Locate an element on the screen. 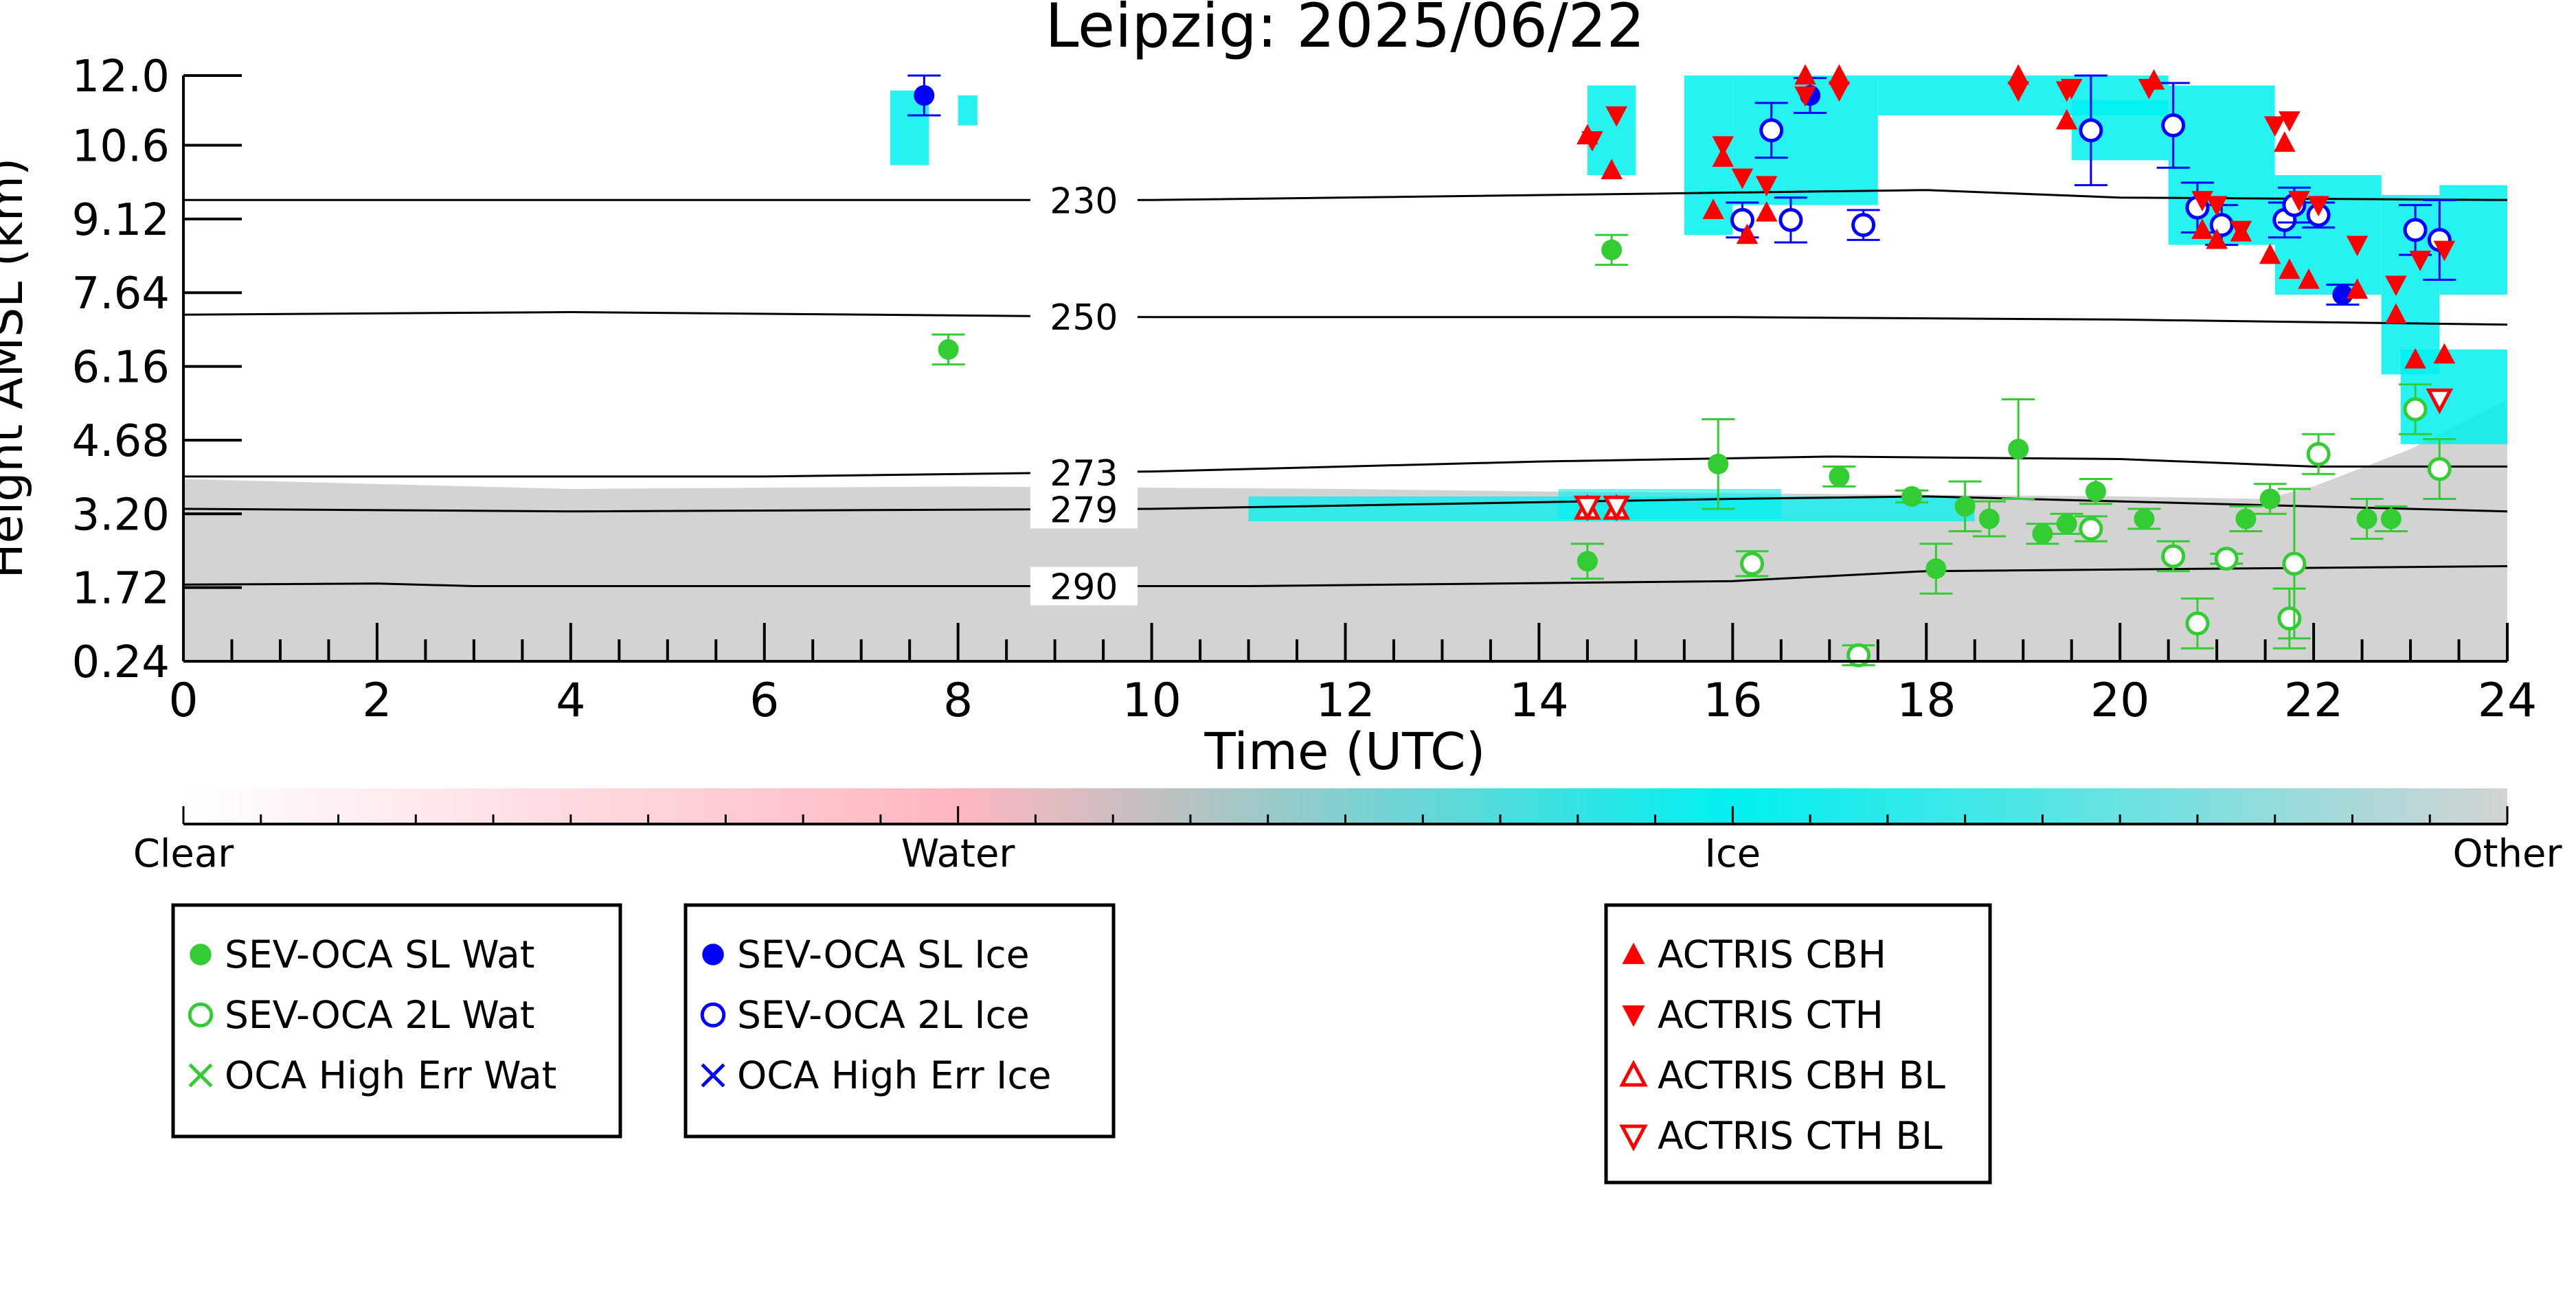 This screenshot has height=1291, width=2576. x-tick-label: 0 is located at coordinates (183, 701).